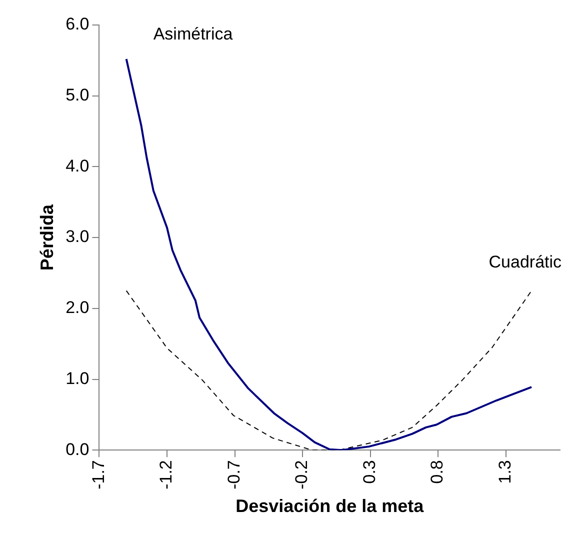 The image size is (563, 542). Describe the element at coordinates (98, 475) in the screenshot. I see `x-tick-label: -1.7` at that location.